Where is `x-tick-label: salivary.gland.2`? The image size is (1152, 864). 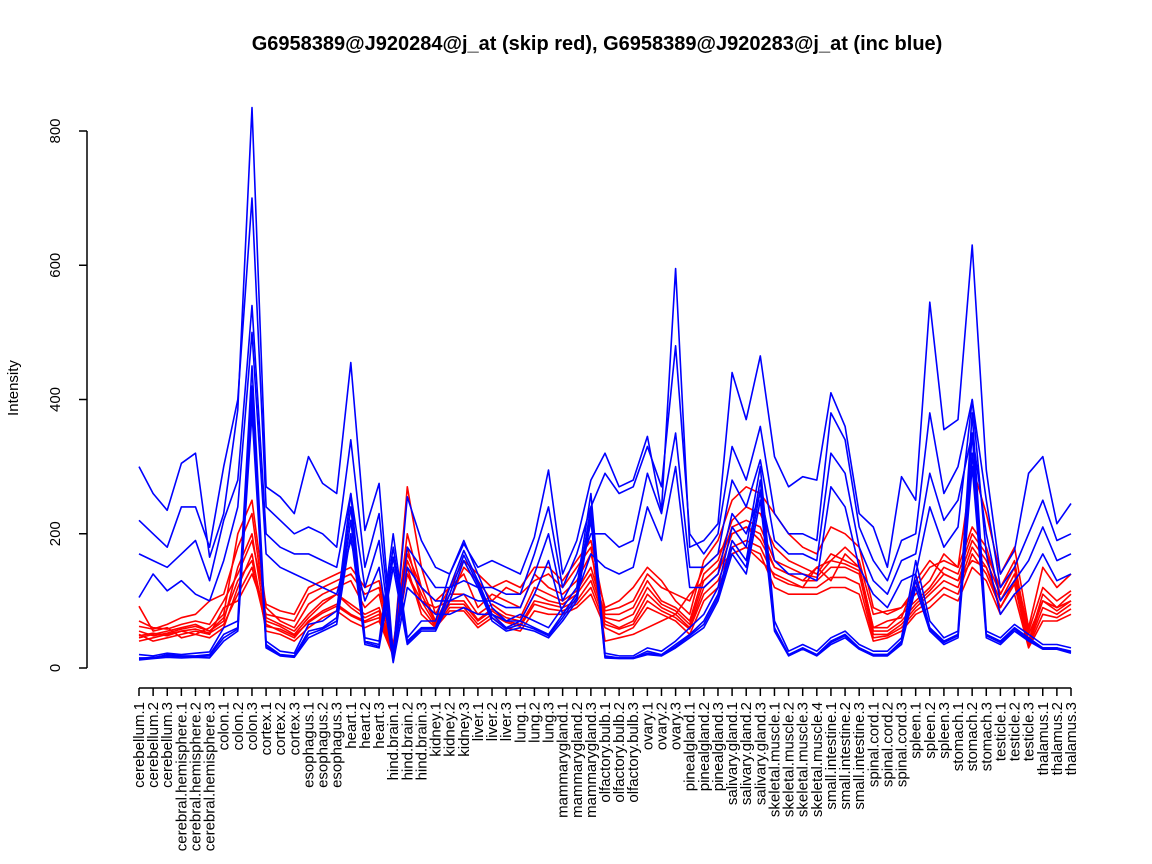 x-tick-label: salivary.gland.2 is located at coordinates (746, 753).